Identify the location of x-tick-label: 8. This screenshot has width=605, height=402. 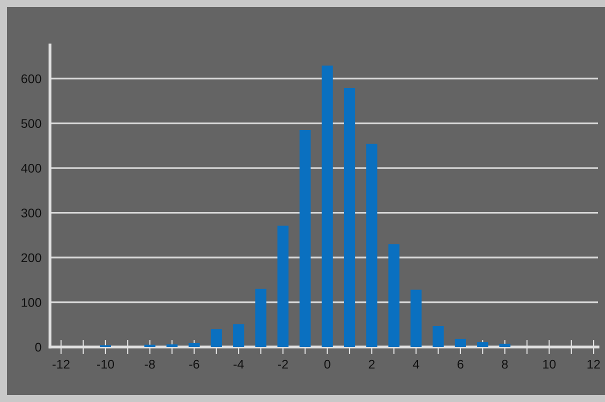
(505, 364).